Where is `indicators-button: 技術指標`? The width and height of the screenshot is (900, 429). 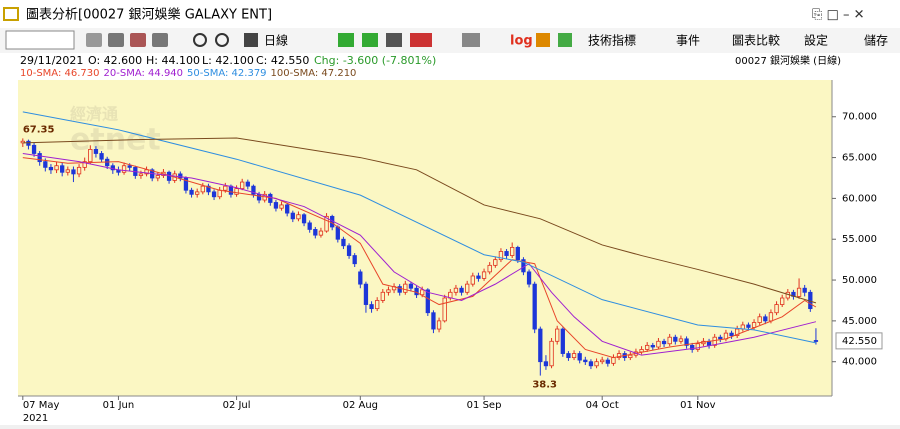 indicators-button: 技術指標 is located at coordinates (612, 40).